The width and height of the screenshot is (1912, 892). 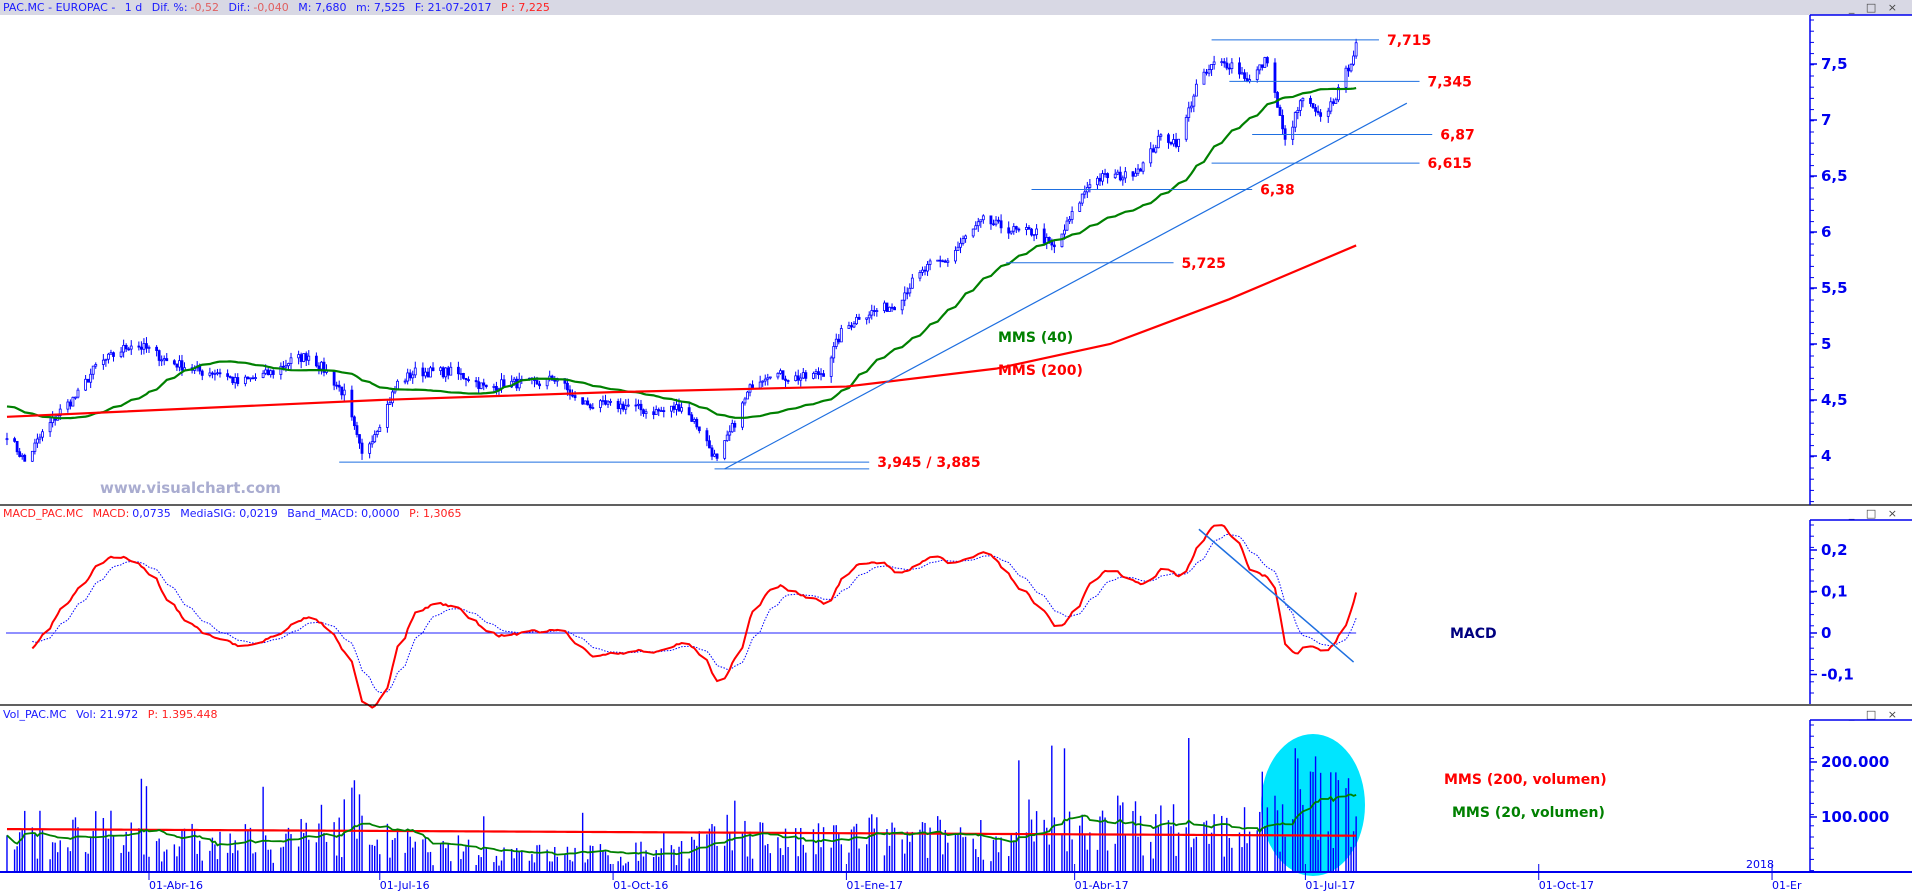 What do you see at coordinates (59, 7) in the screenshot?
I see `symbol-name: PAC.MC - EUROPAC -` at bounding box center [59, 7].